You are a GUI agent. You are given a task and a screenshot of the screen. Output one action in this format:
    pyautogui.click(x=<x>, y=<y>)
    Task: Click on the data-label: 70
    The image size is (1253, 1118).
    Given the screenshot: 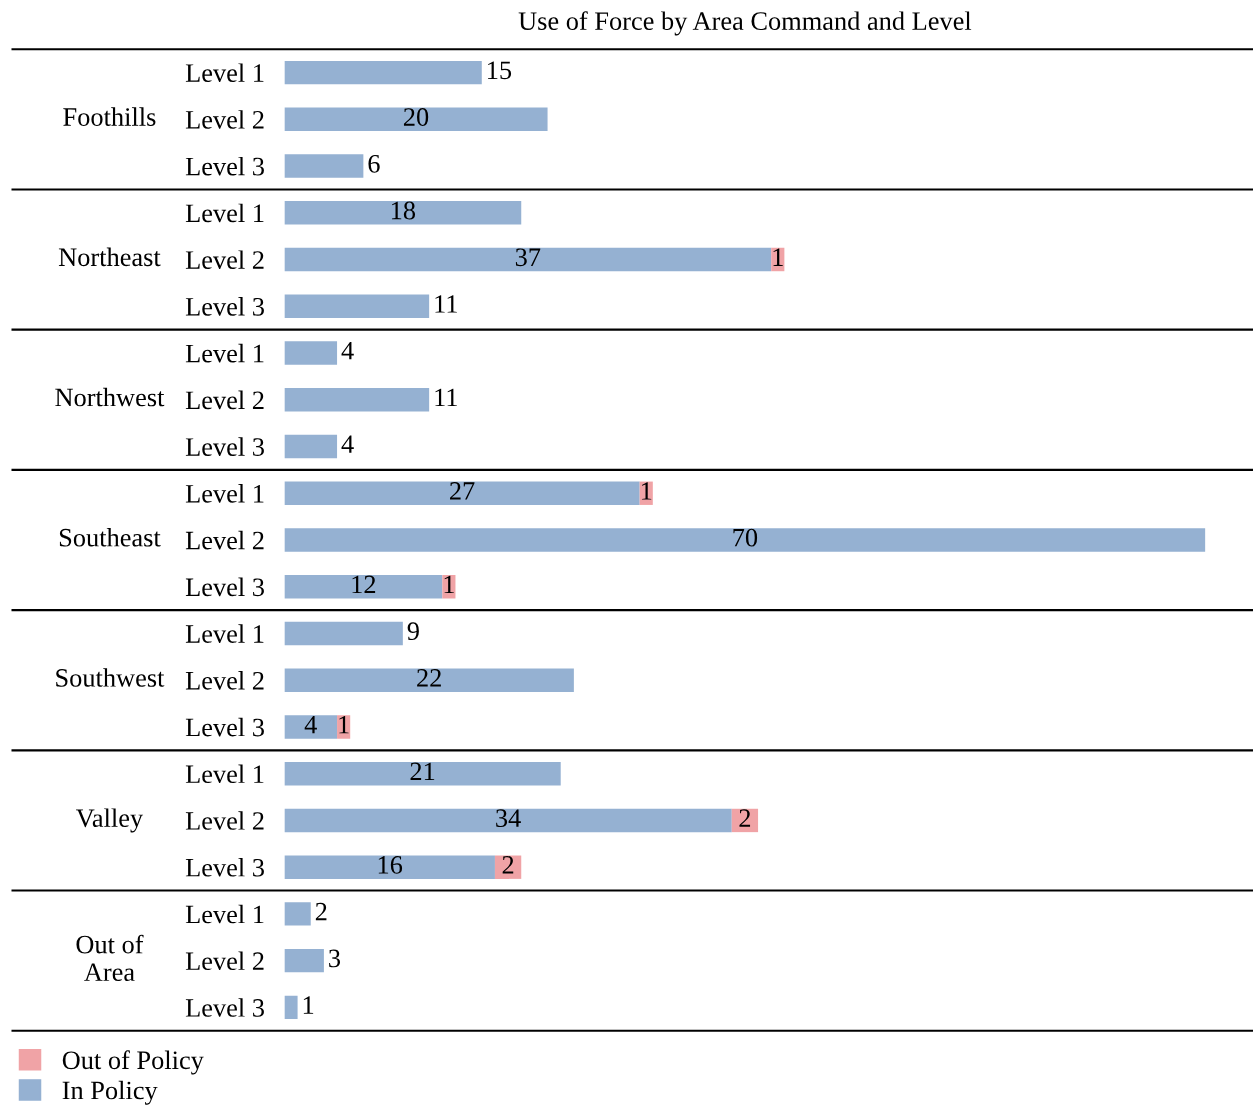 What is the action you would take?
    pyautogui.click(x=745, y=537)
    